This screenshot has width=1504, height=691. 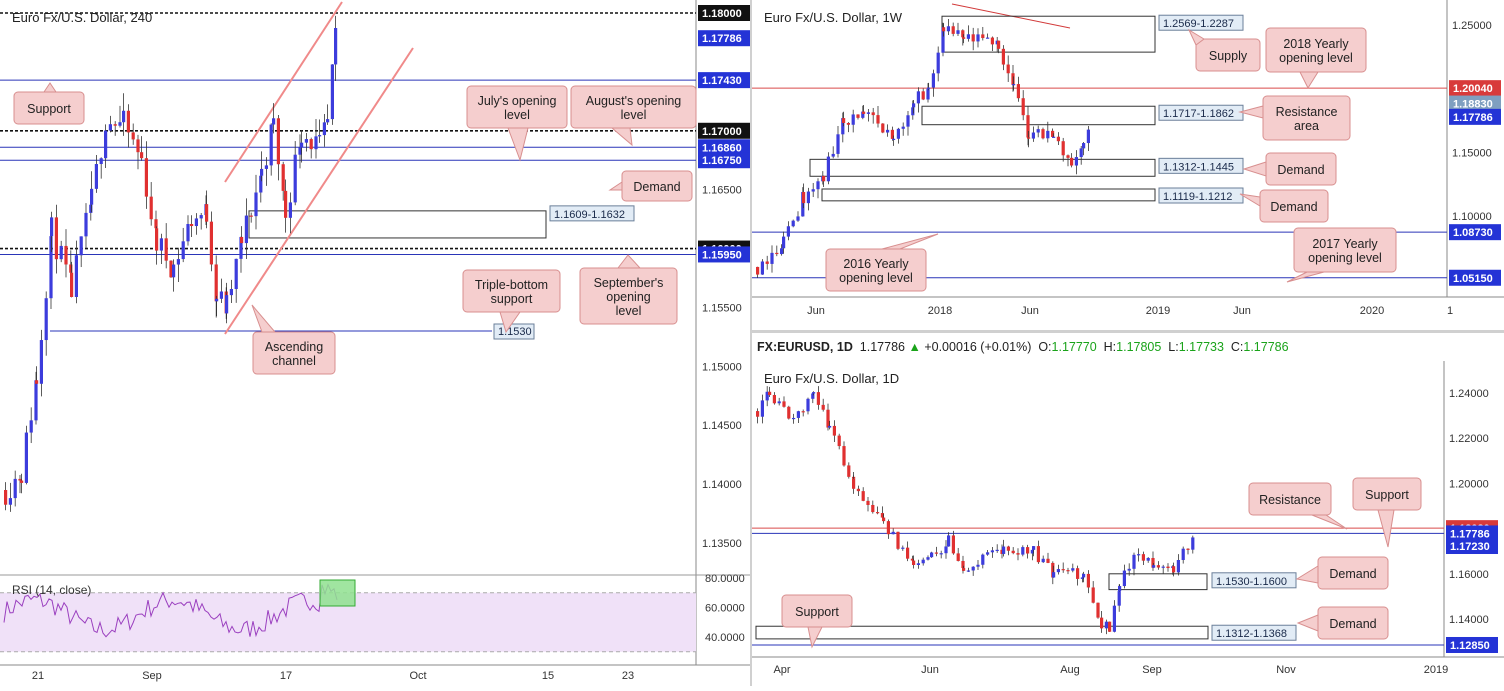 What do you see at coordinates (50, 87) in the screenshot?
I see `h4-support-callout-pointer` at bounding box center [50, 87].